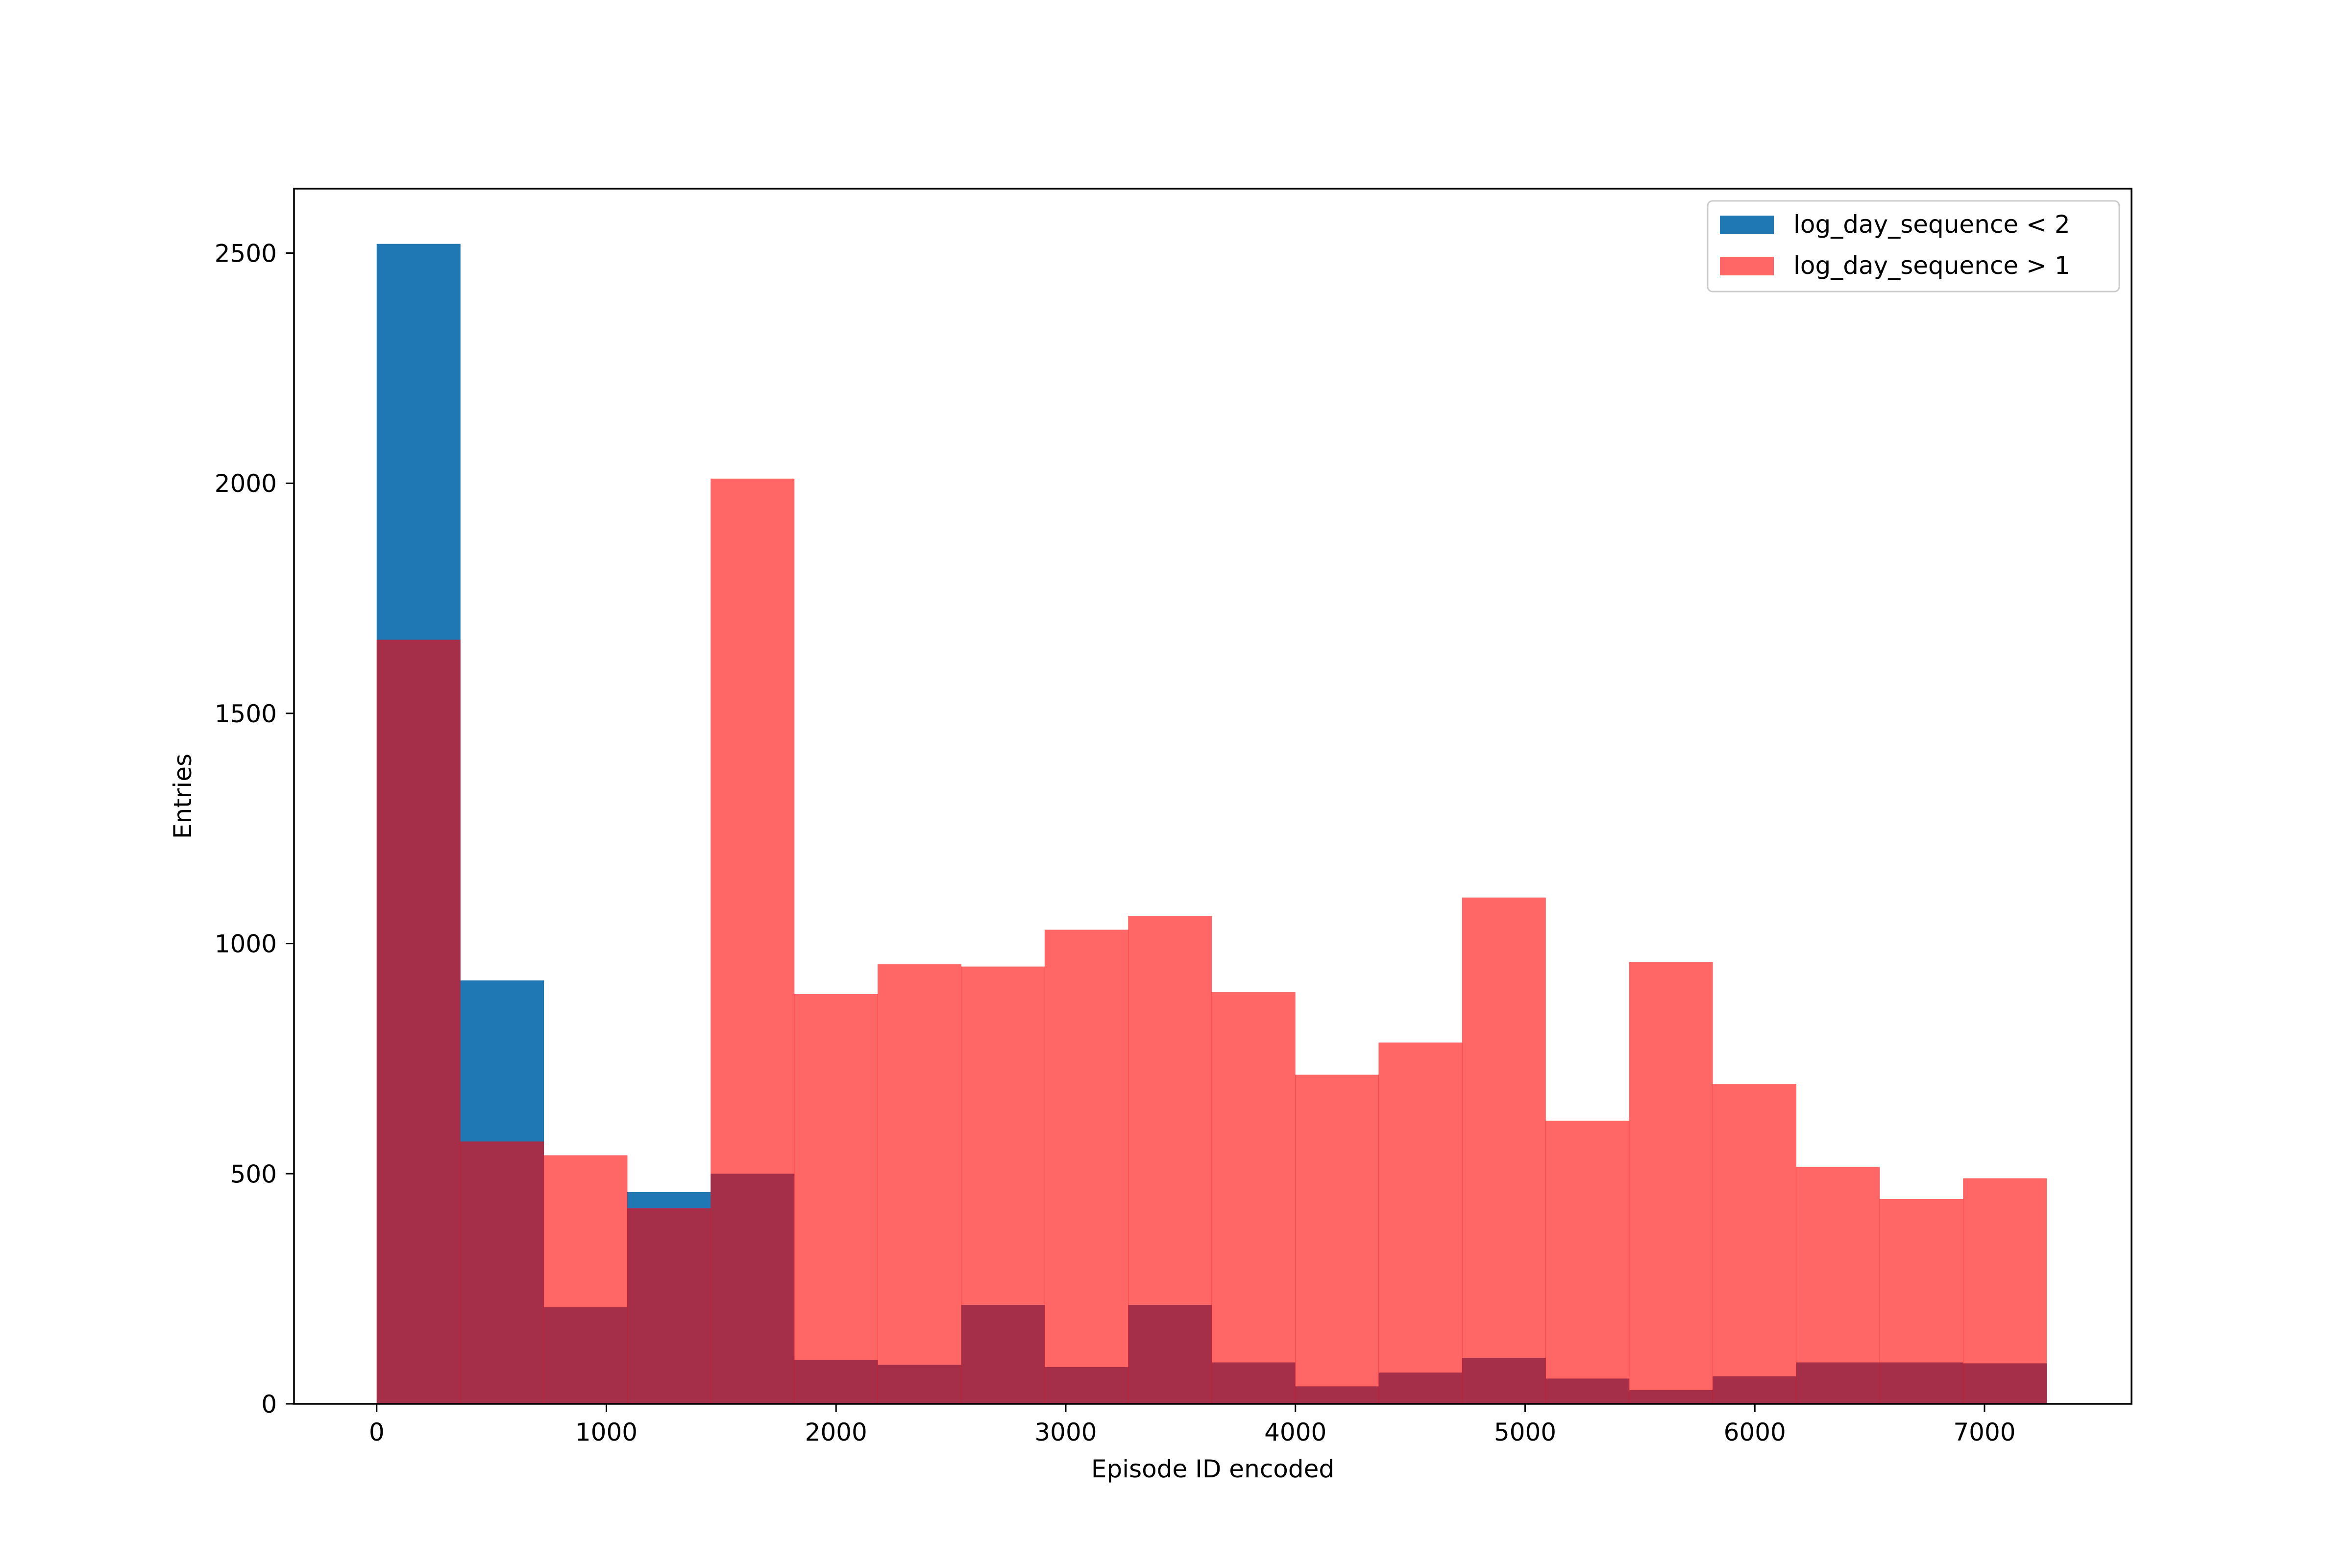 The image size is (2352, 1568). I want to click on y-axis-label: Entries, so click(183, 796).